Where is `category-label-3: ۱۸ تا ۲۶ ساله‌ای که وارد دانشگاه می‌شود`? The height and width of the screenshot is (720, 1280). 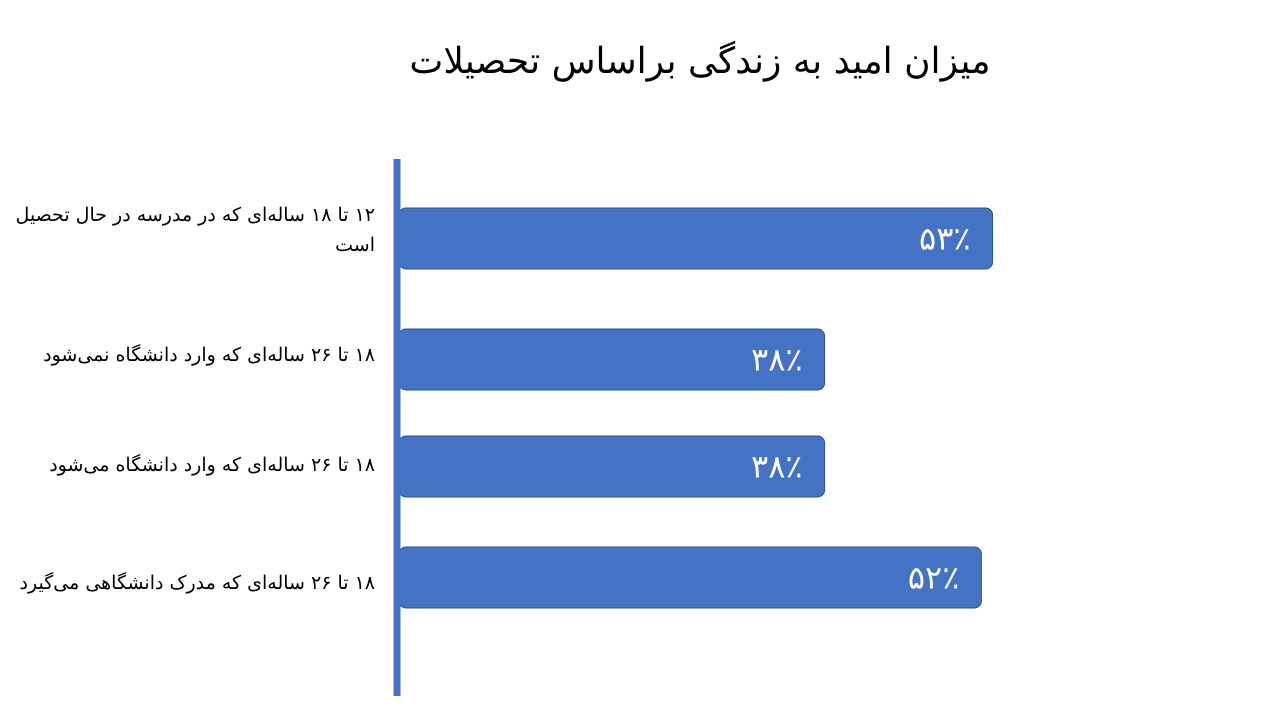
category-label-3: ۱۸ تا ۲۶ ساله‌ای که وارد دانشگاه می‌شود is located at coordinates (212, 465).